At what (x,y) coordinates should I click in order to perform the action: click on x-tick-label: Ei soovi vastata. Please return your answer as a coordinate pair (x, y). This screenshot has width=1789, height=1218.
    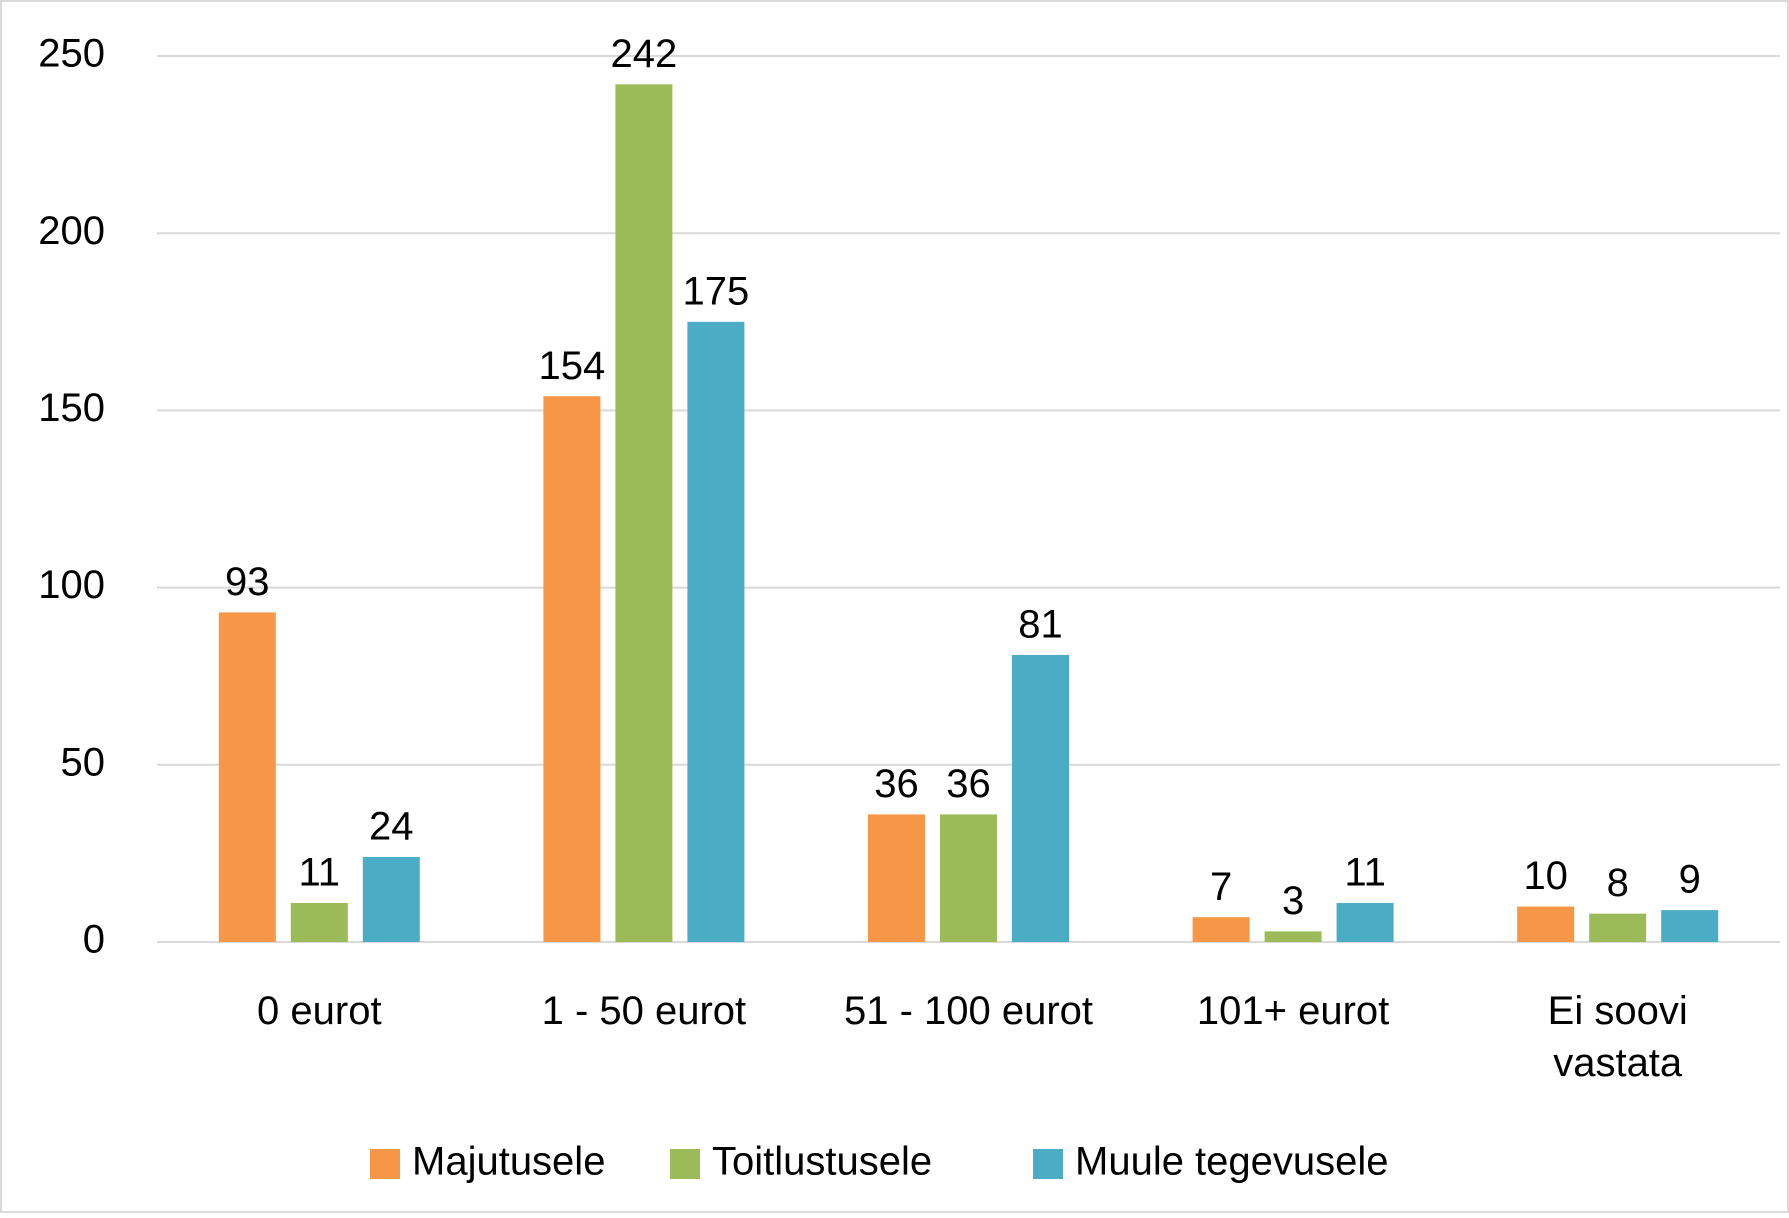
    Looking at the image, I should click on (1617, 1037).